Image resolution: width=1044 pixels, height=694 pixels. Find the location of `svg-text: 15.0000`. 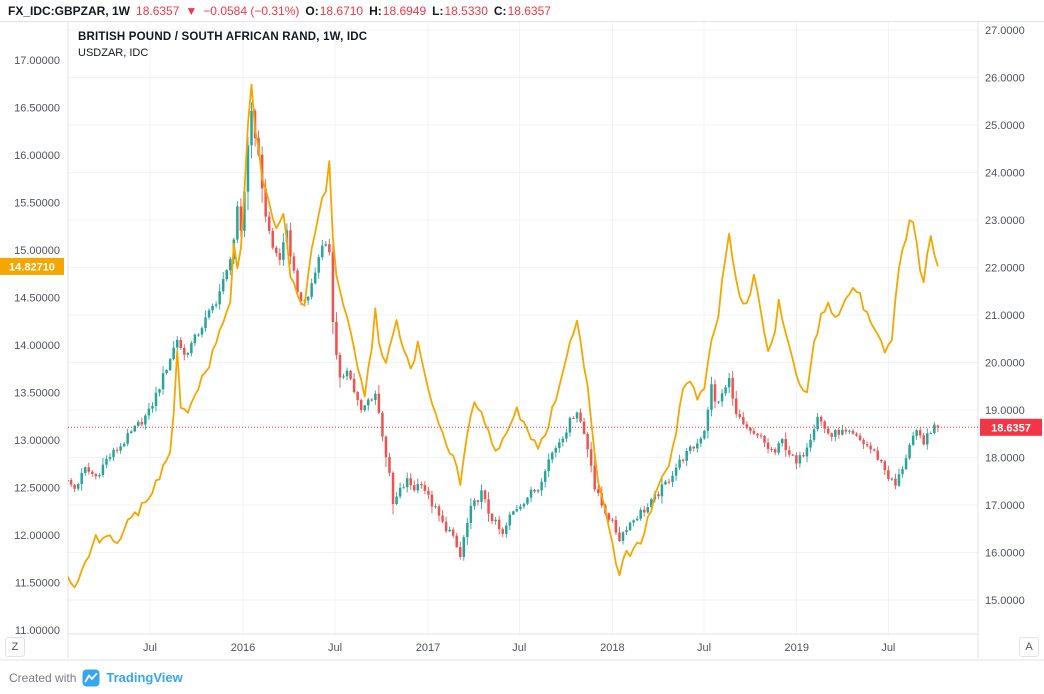

svg-text: 15.0000 is located at coordinates (1005, 601).